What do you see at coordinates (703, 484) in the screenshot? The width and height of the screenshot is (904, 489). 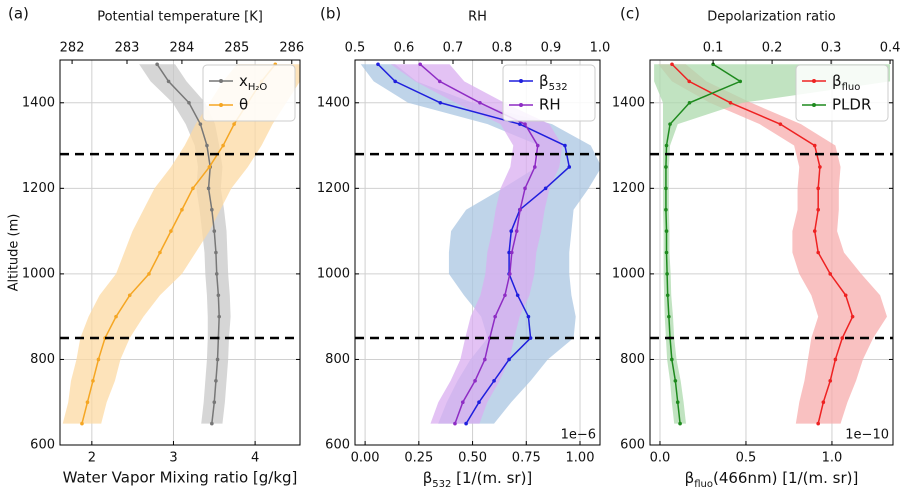 I see `x-axis-label-part: fluo` at bounding box center [703, 484].